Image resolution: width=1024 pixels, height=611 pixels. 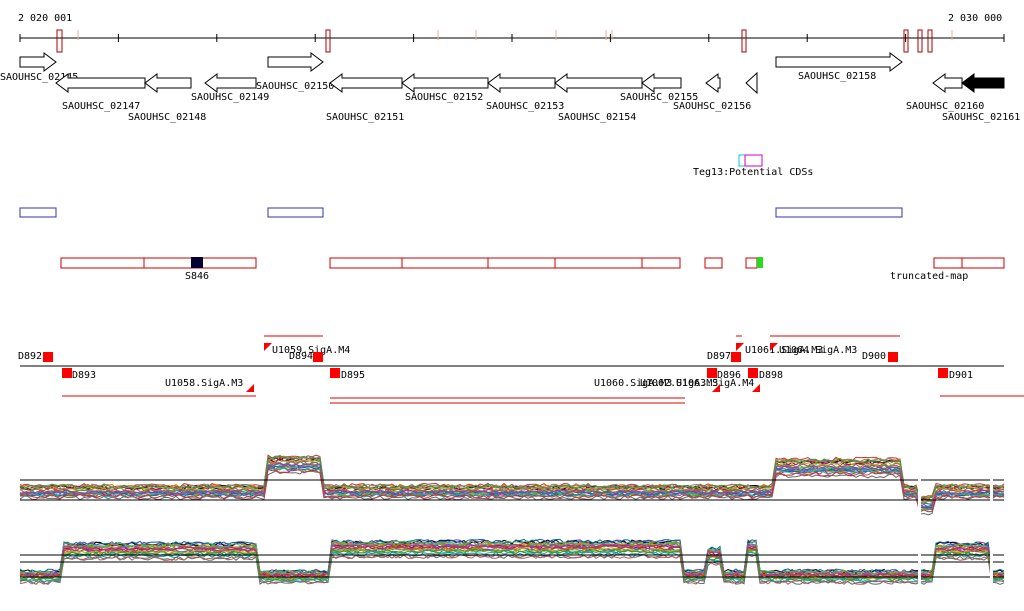 I want to click on reg-label: D894, so click(x=301, y=356).